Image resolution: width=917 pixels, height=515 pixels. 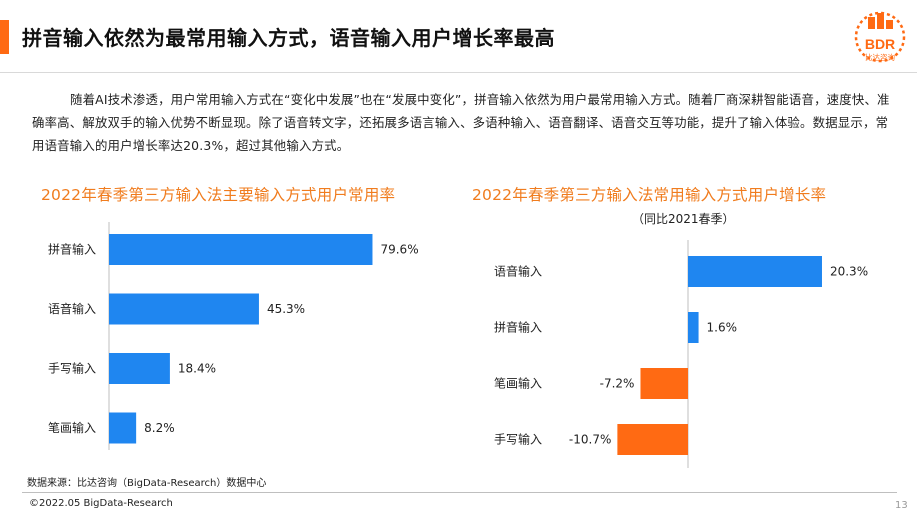 I want to click on bdr-logo: BDR 比达咨询, so click(x=880, y=37).